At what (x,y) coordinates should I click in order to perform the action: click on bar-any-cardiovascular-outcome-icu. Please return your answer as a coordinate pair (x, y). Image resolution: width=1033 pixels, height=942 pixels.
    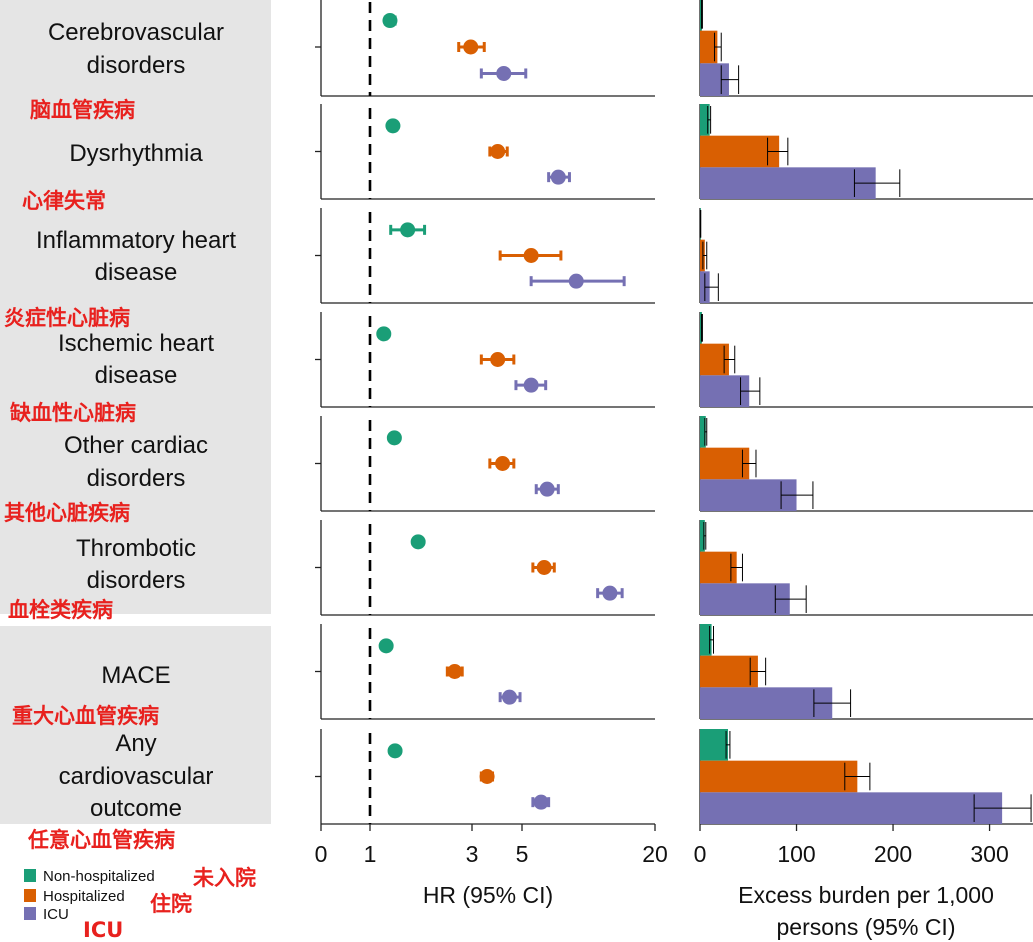
    Looking at the image, I should click on (851, 808).